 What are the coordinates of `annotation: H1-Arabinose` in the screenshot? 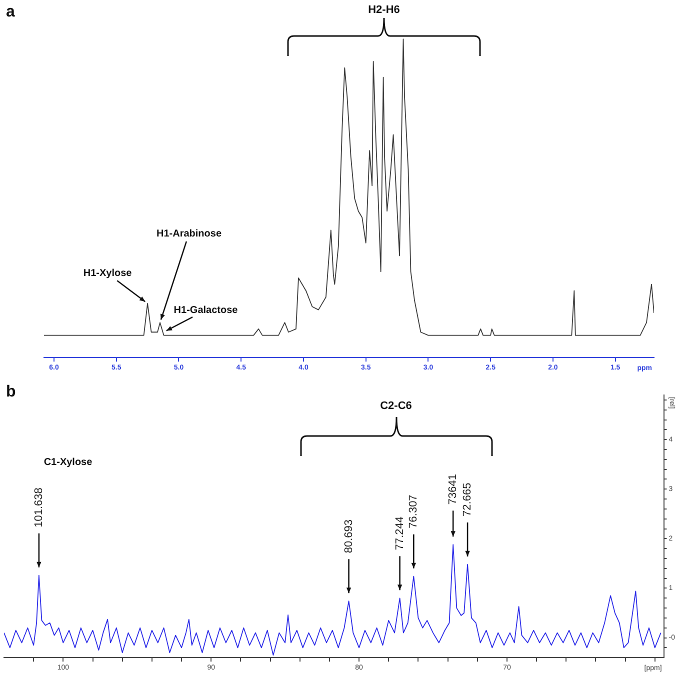 It's located at (189, 234).